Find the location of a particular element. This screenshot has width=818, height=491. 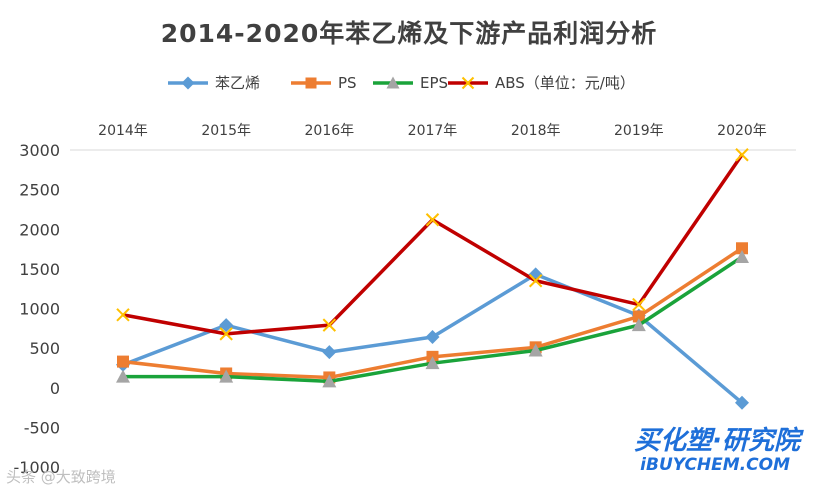

y-tick-label: -1000 is located at coordinates (37, 467).